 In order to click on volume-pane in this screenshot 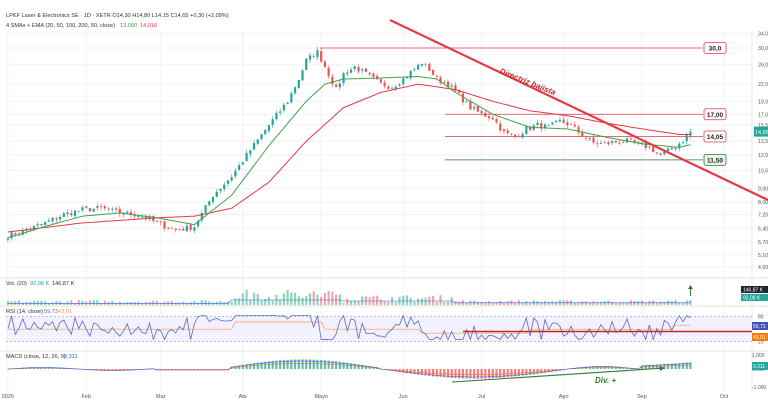, I will do `click(349, 295)`.